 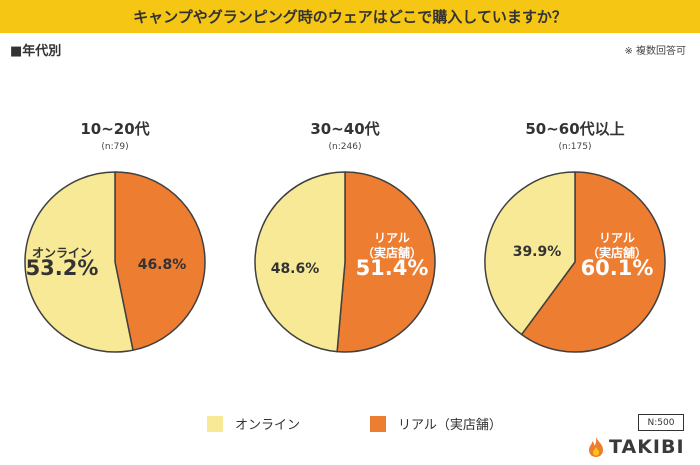 I want to click on pie-value-label-2-1: 39.9%, so click(x=537, y=252).